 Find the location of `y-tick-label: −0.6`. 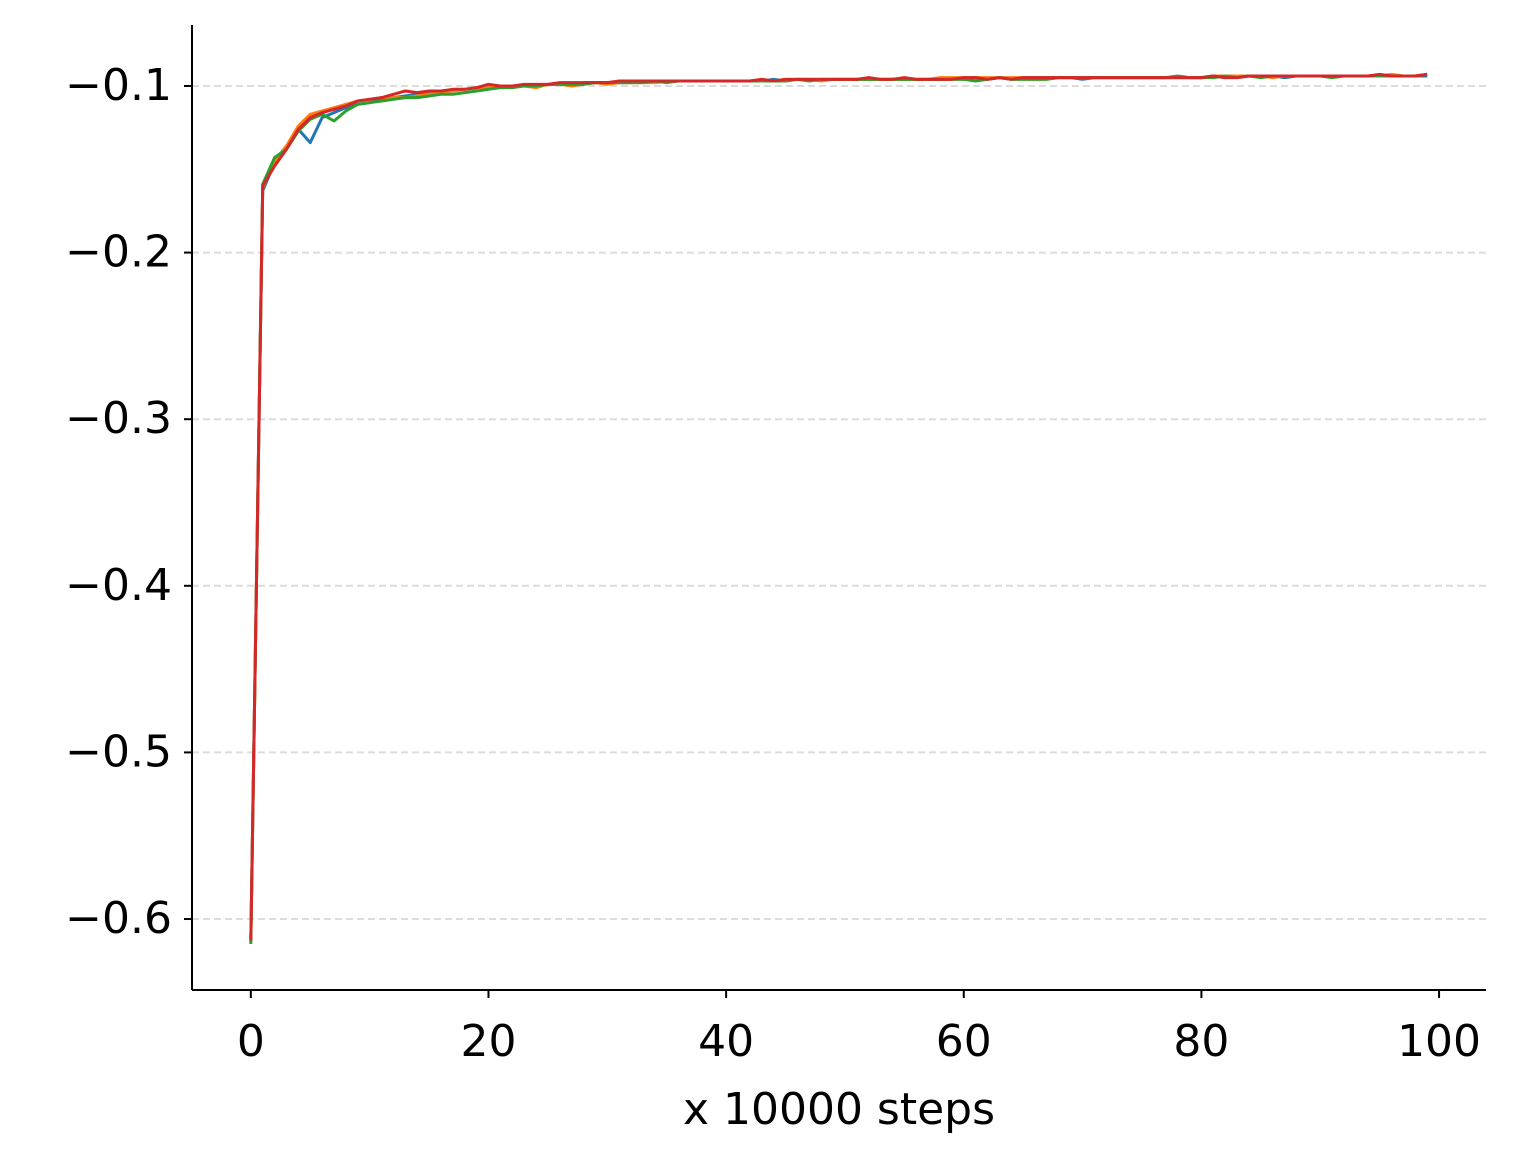

y-tick-label: −0.6 is located at coordinates (118, 918).